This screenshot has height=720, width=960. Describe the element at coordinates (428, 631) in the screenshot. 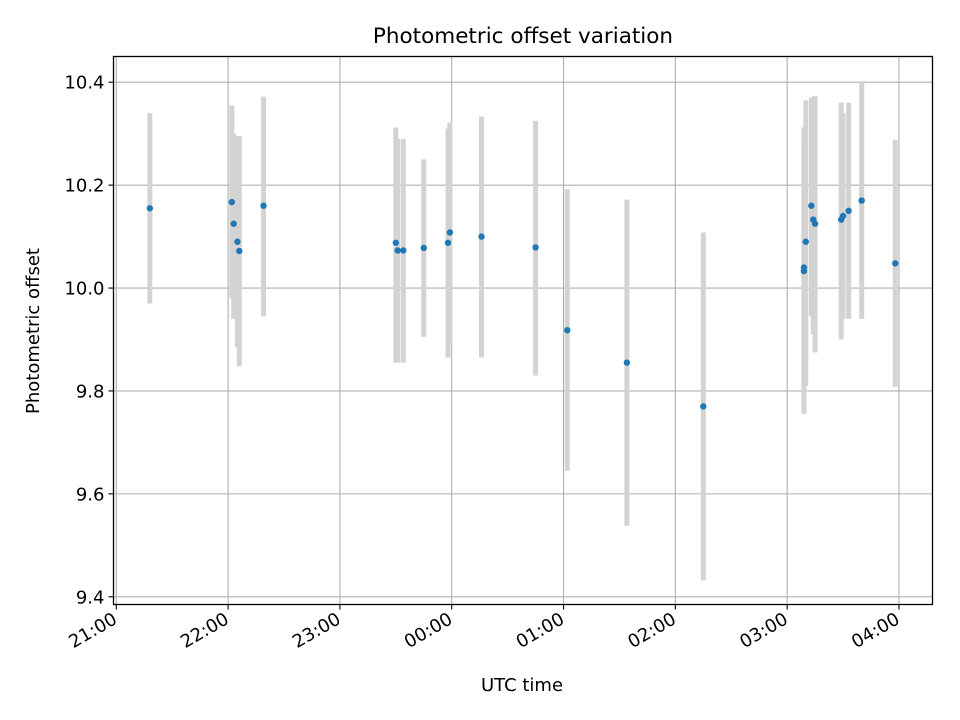

I see `x-tick-label: 00:00` at that location.